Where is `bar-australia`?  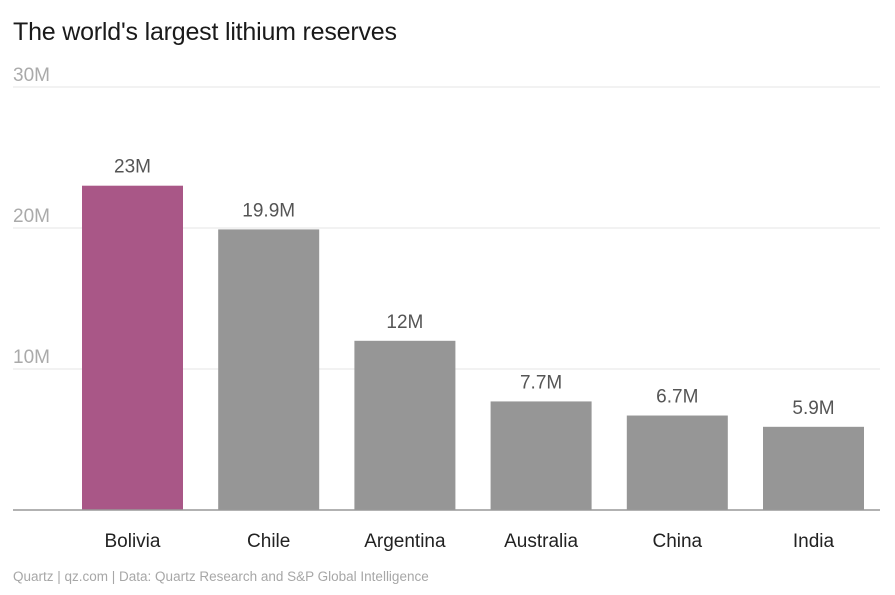 bar-australia is located at coordinates (541, 455).